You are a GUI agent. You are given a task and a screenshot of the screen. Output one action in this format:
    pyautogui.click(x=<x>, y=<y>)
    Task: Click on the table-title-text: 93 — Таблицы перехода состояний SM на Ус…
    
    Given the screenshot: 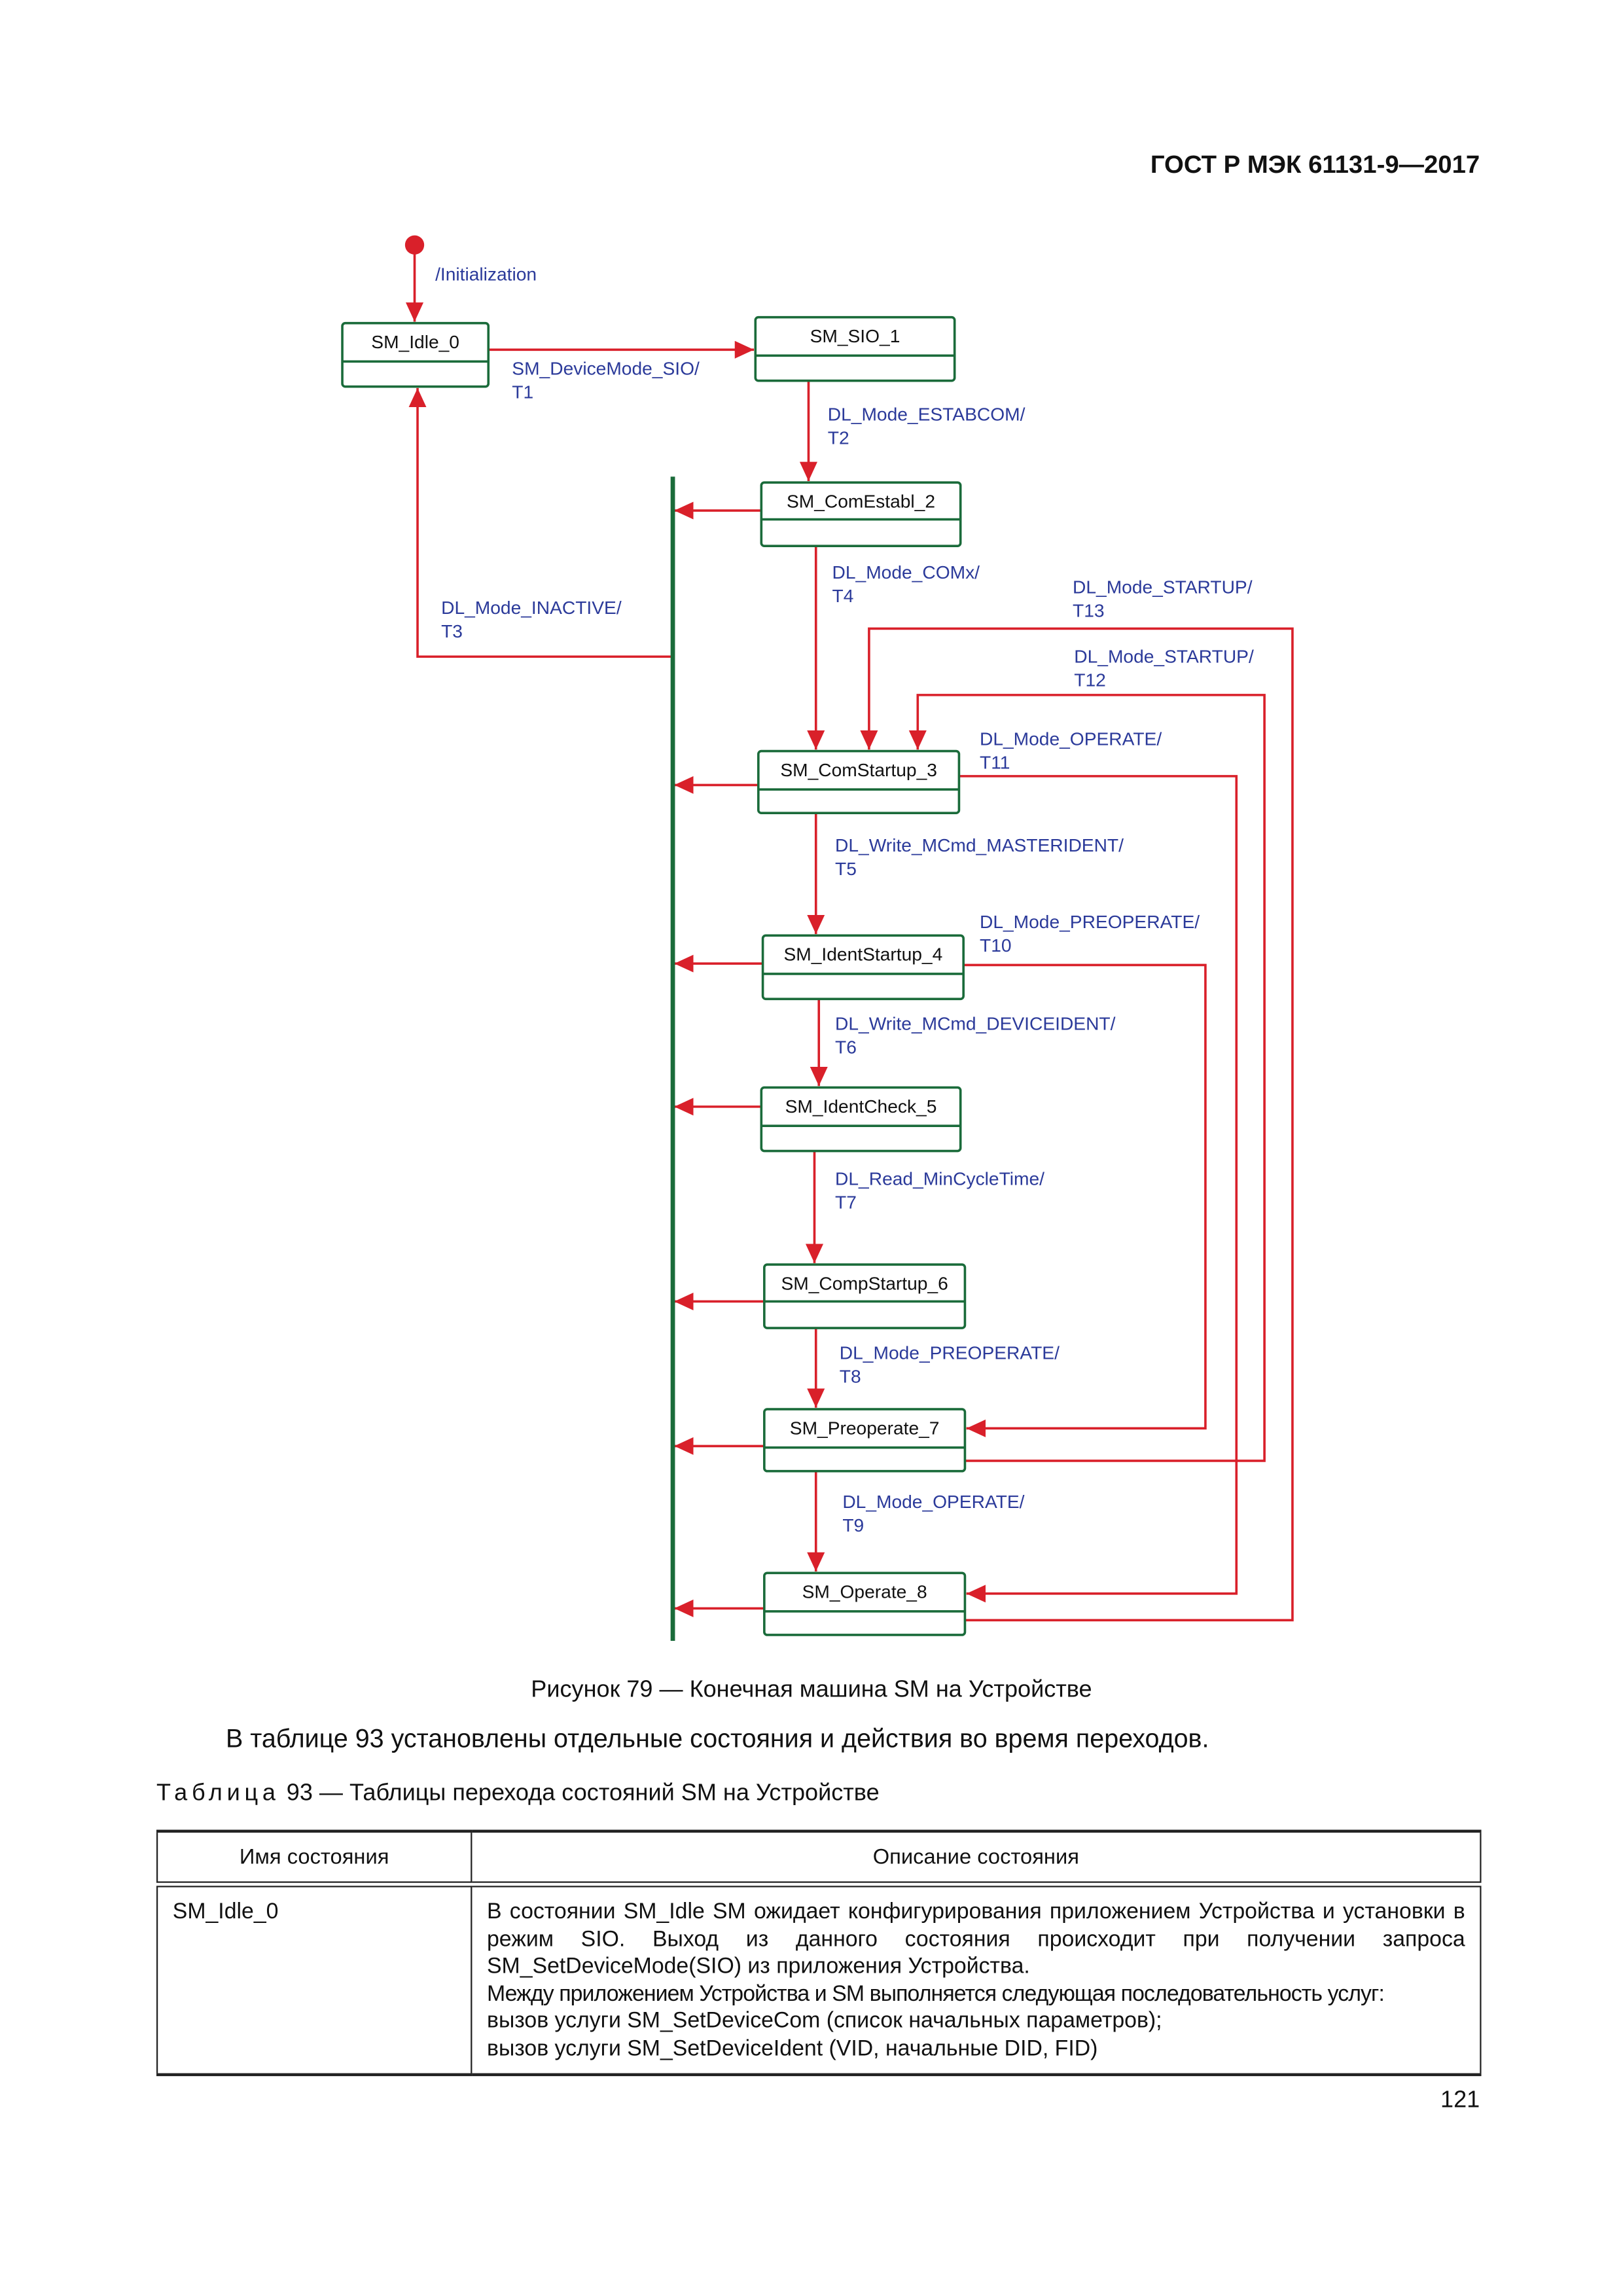 What is the action you would take?
    pyautogui.click(x=579, y=1794)
    